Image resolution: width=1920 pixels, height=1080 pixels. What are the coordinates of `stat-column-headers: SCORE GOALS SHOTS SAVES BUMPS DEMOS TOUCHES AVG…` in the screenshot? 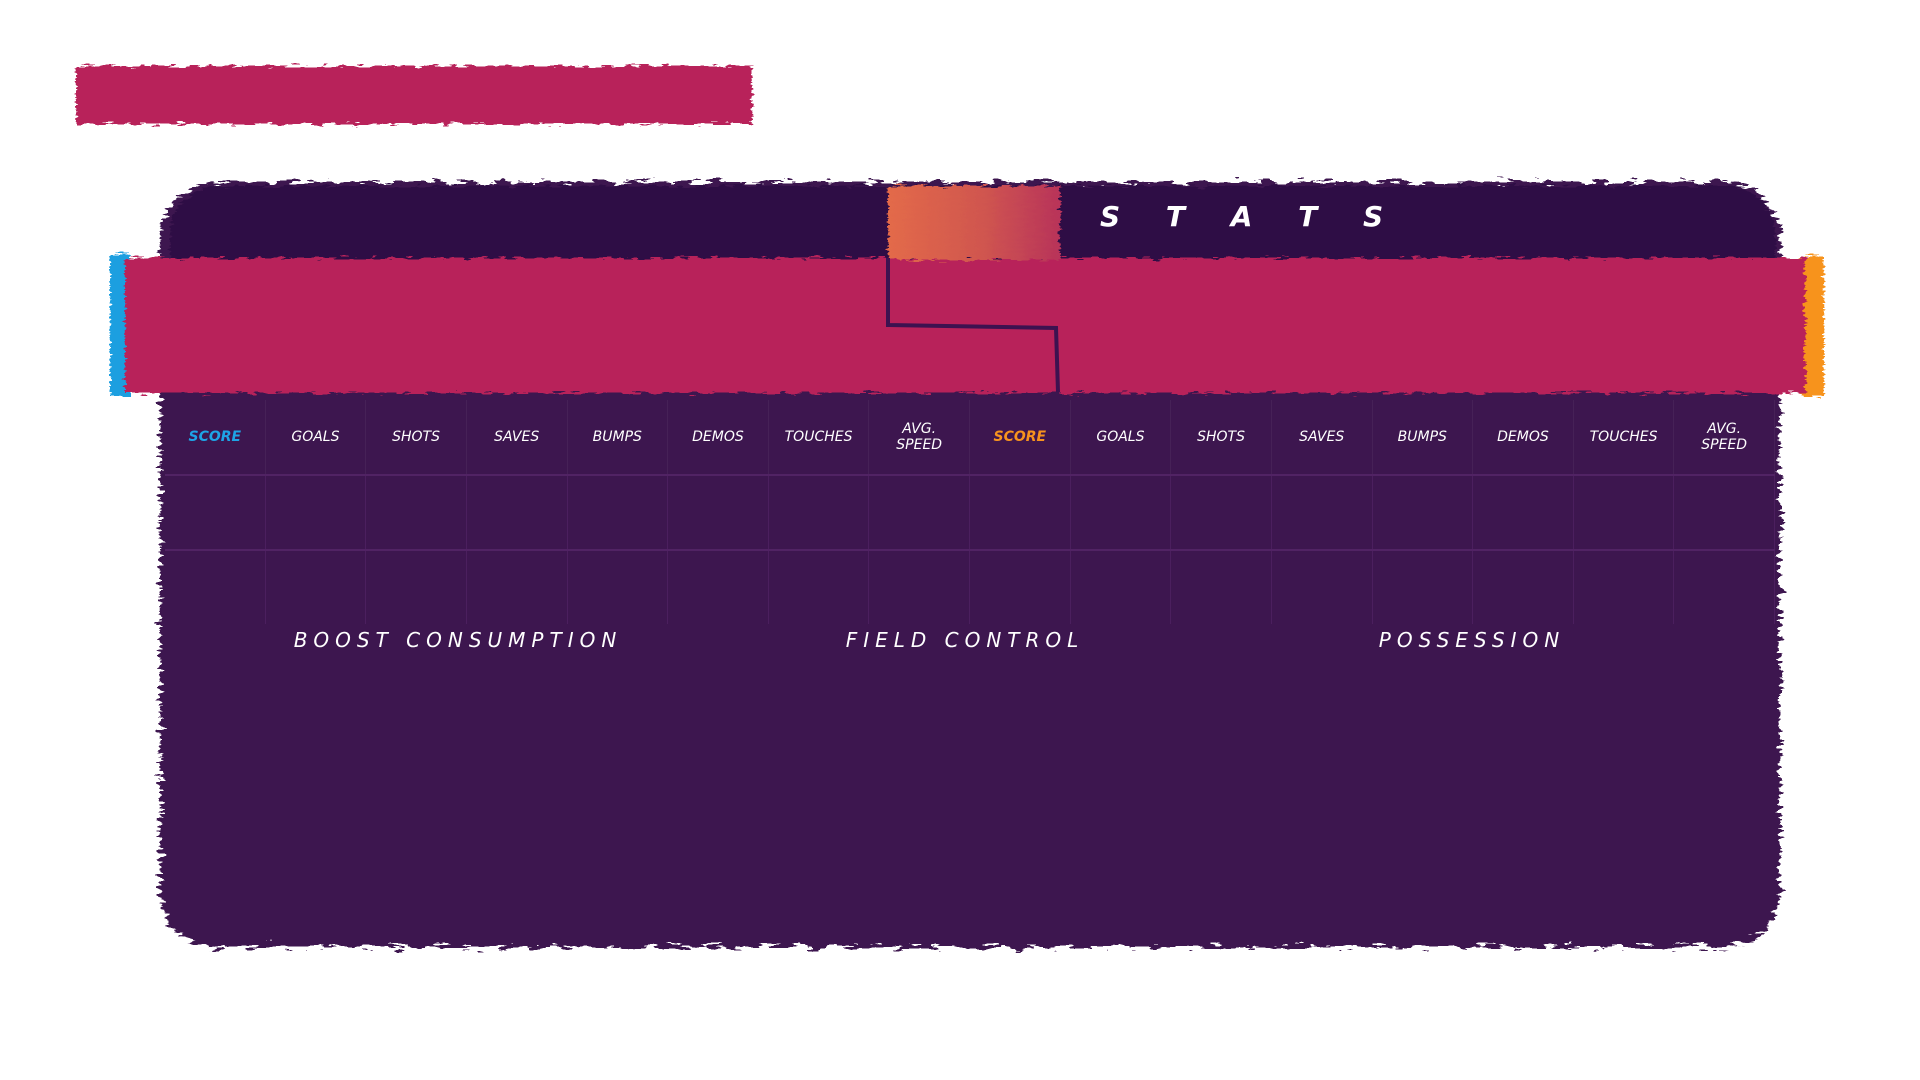 It's located at (970, 437).